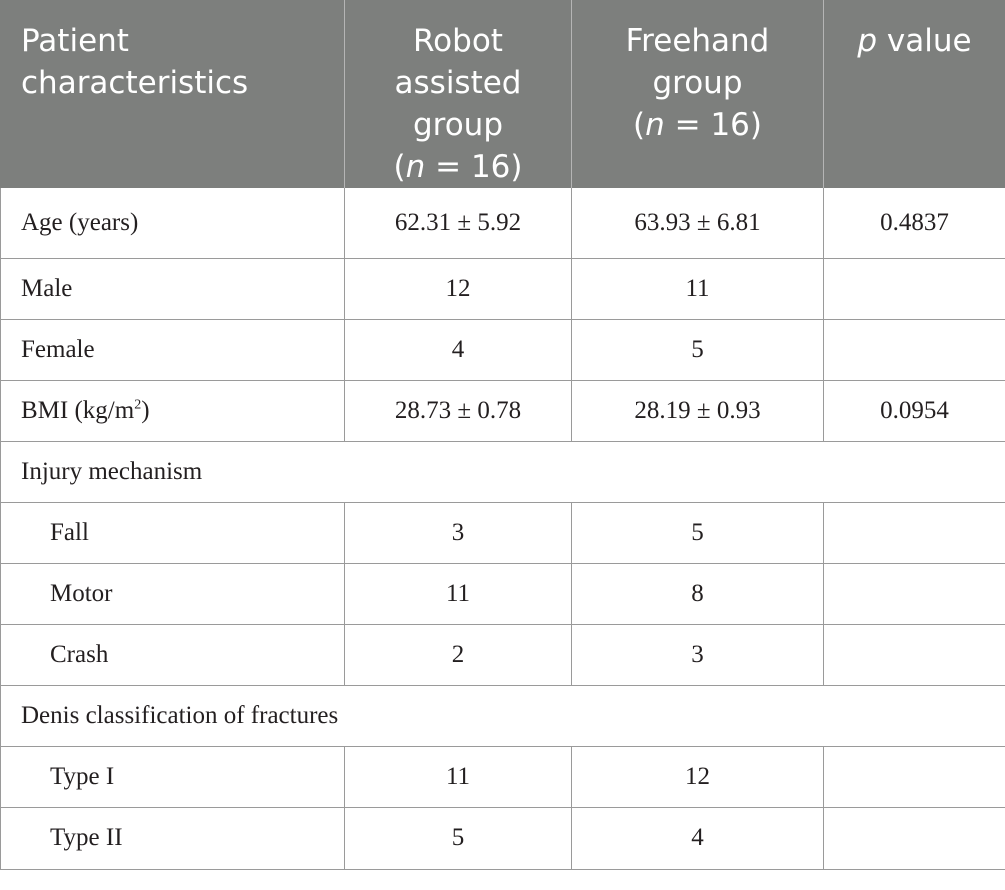 This screenshot has width=1005, height=890. I want to click on robot-value: 2, so click(458, 654).